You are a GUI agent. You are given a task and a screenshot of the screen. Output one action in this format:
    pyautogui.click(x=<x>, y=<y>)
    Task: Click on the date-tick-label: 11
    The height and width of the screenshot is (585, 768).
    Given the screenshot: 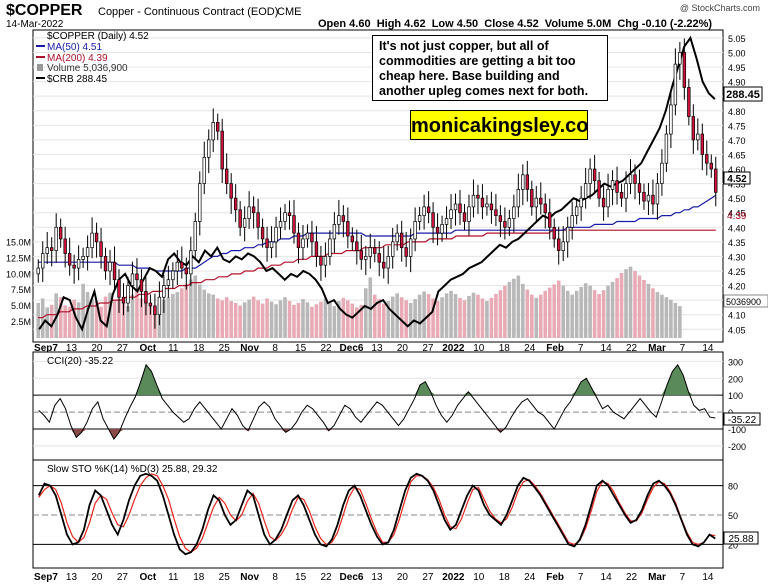 What is the action you would take?
    pyautogui.click(x=173, y=348)
    